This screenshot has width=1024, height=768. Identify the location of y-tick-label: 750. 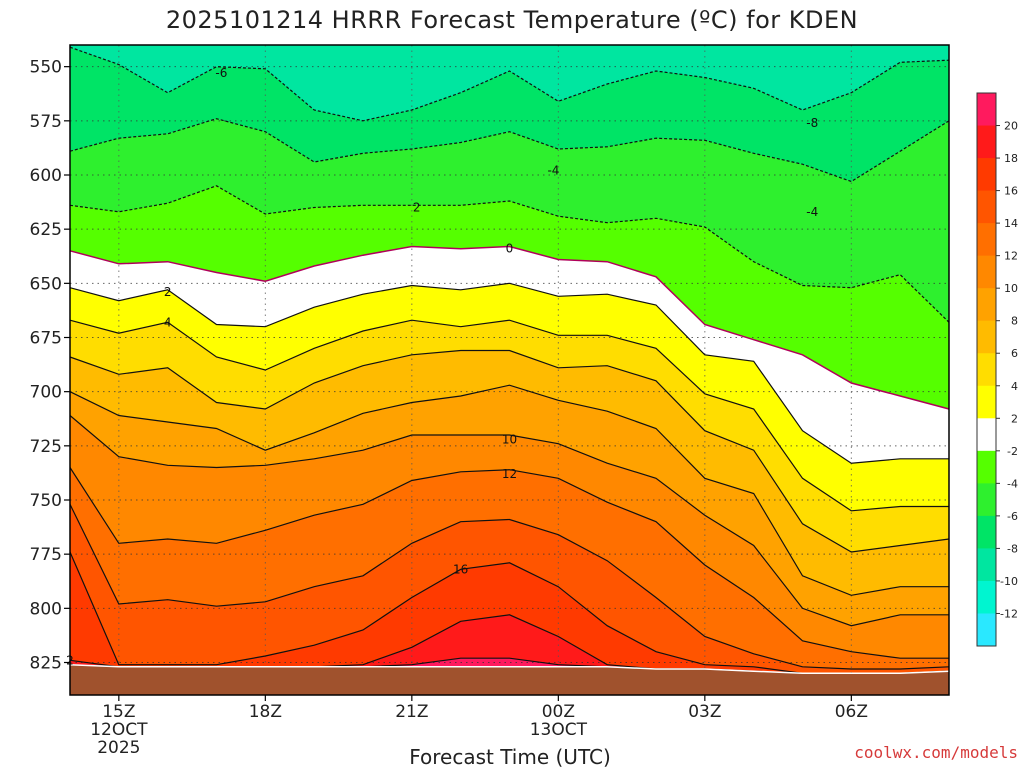
(46, 501).